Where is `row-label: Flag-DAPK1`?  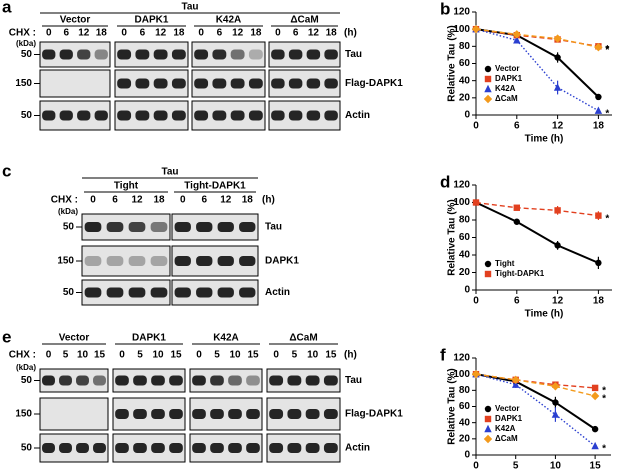 row-label: Flag-DAPK1 is located at coordinates (374, 414).